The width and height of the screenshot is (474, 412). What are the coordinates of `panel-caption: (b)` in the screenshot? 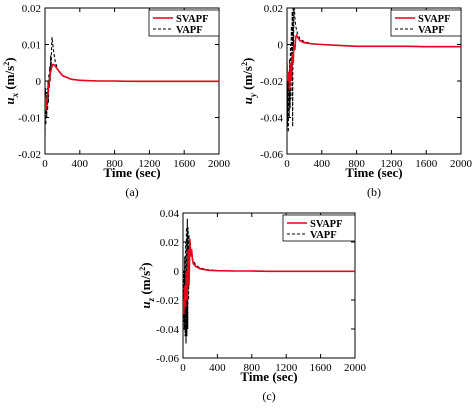 It's located at (374, 192).